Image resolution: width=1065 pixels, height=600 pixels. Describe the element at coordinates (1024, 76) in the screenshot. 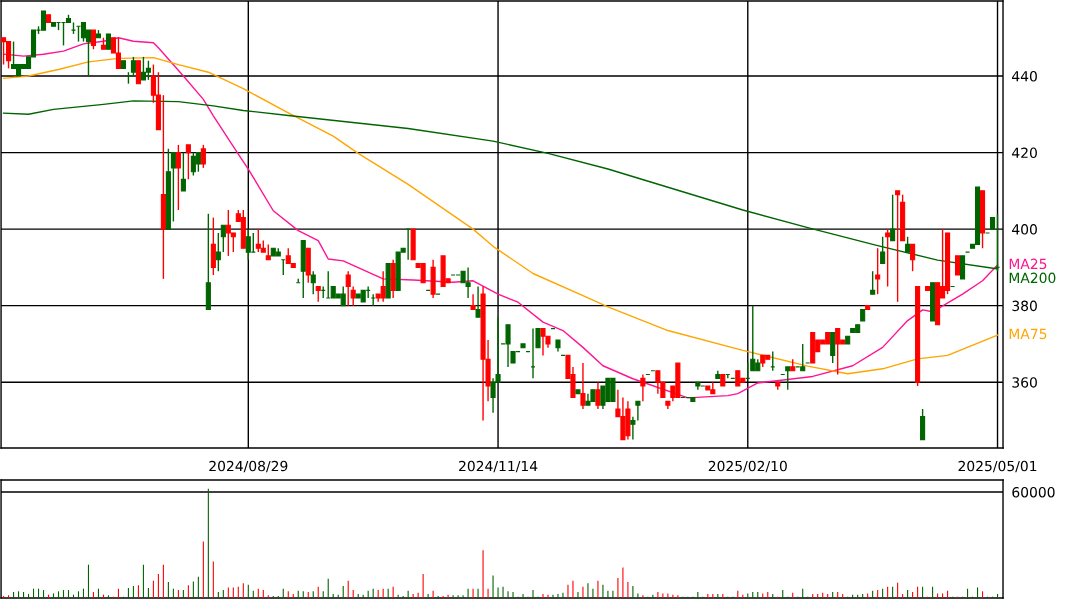

I see `y-tick-label: 440` at that location.